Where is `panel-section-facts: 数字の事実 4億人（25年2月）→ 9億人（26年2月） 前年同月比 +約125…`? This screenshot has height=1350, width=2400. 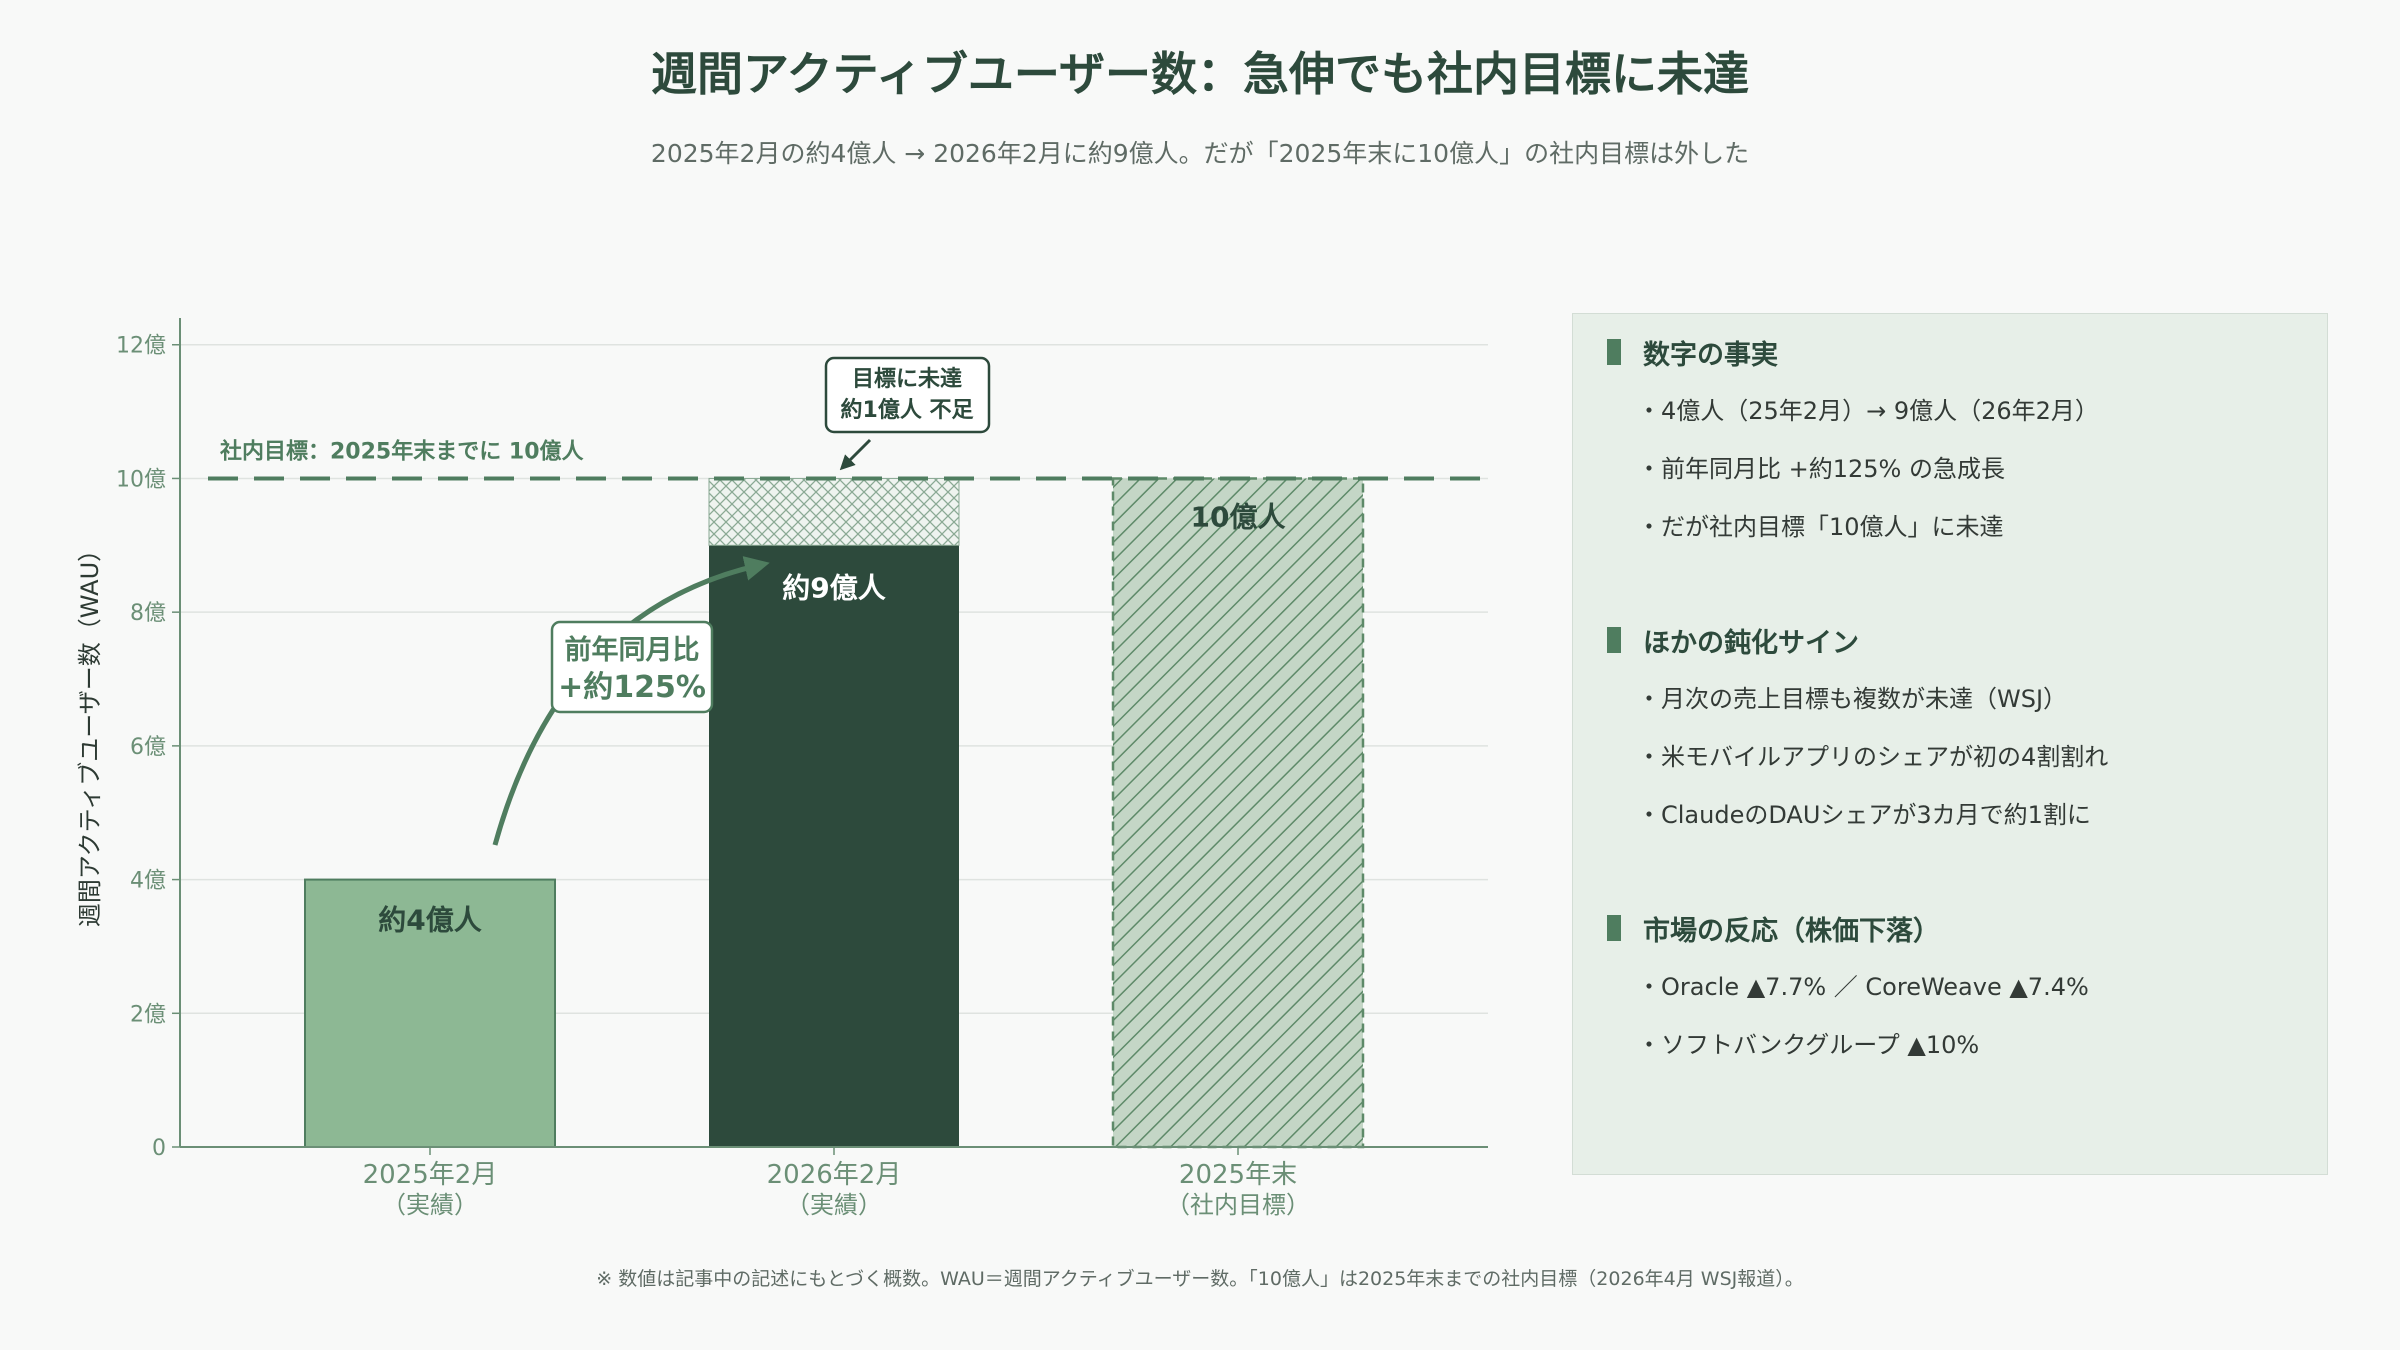 panel-section-facts: 数字の事実 4億人（25年2月）→ 9億人（26年2月） 前年同月比 +約125… is located at coordinates (1853, 445).